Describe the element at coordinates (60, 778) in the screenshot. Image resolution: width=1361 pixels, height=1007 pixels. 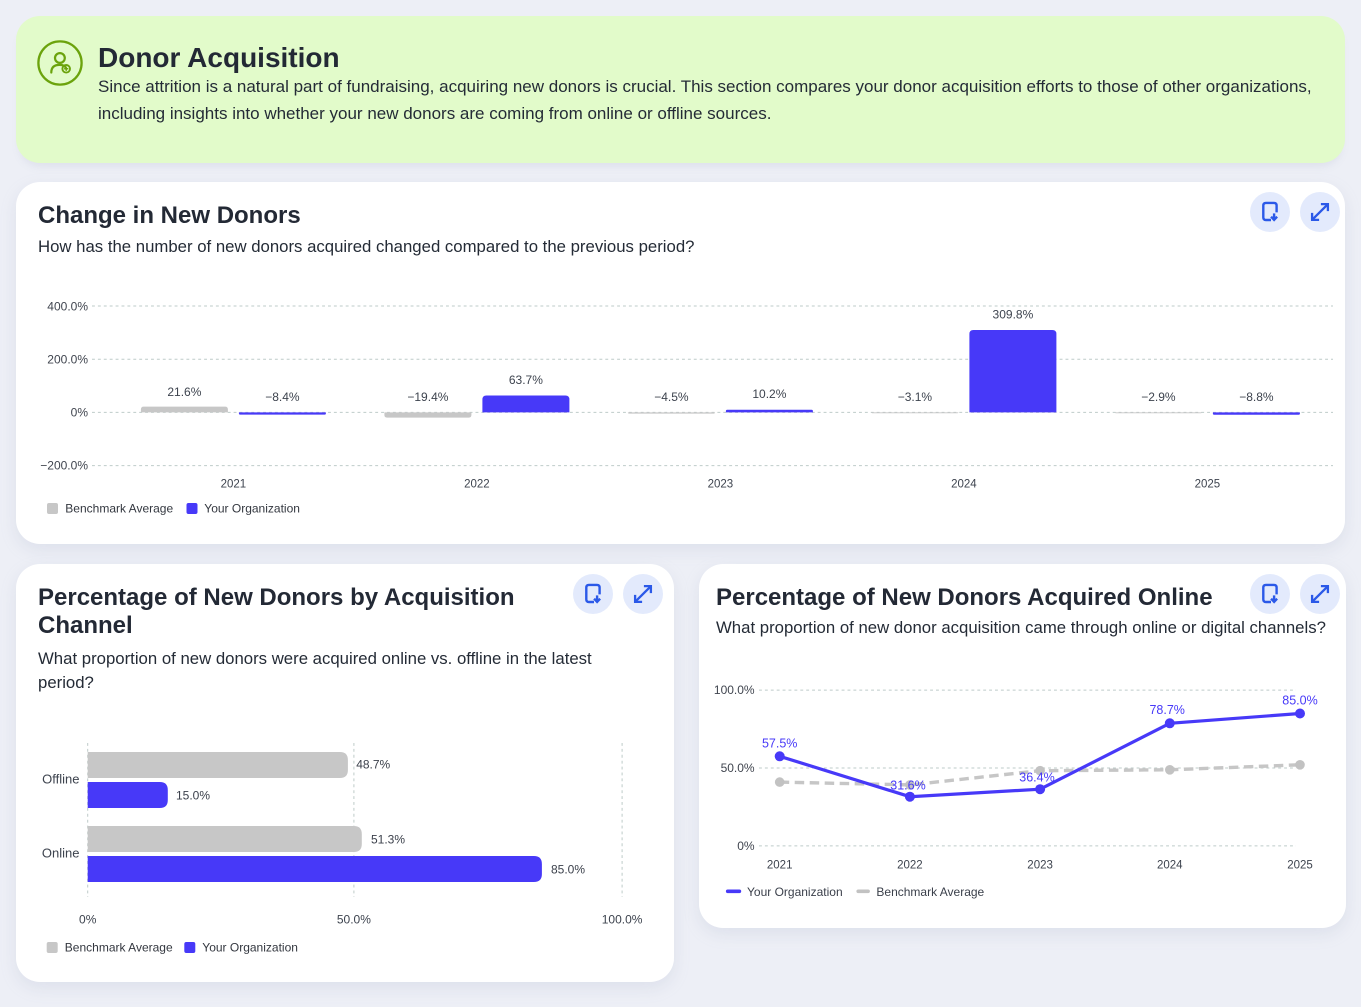
I see `svg-text: Offline` at that location.